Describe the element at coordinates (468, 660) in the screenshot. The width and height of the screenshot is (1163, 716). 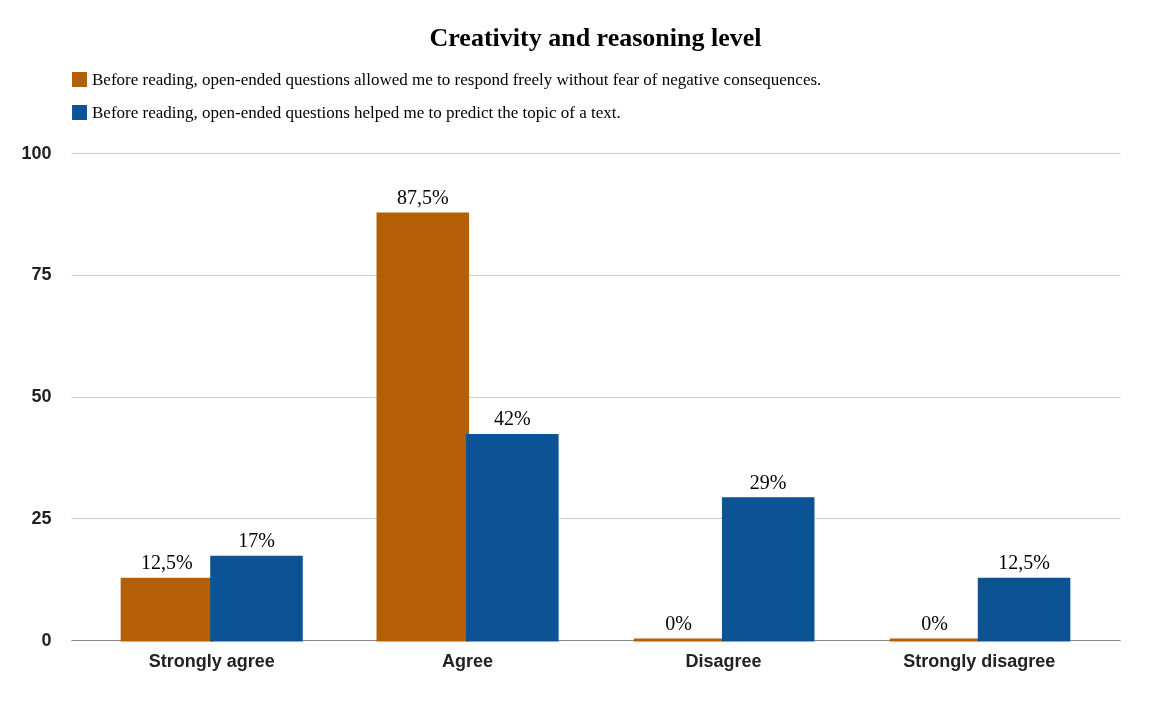
I see `x-tick-label: Agree` at that location.